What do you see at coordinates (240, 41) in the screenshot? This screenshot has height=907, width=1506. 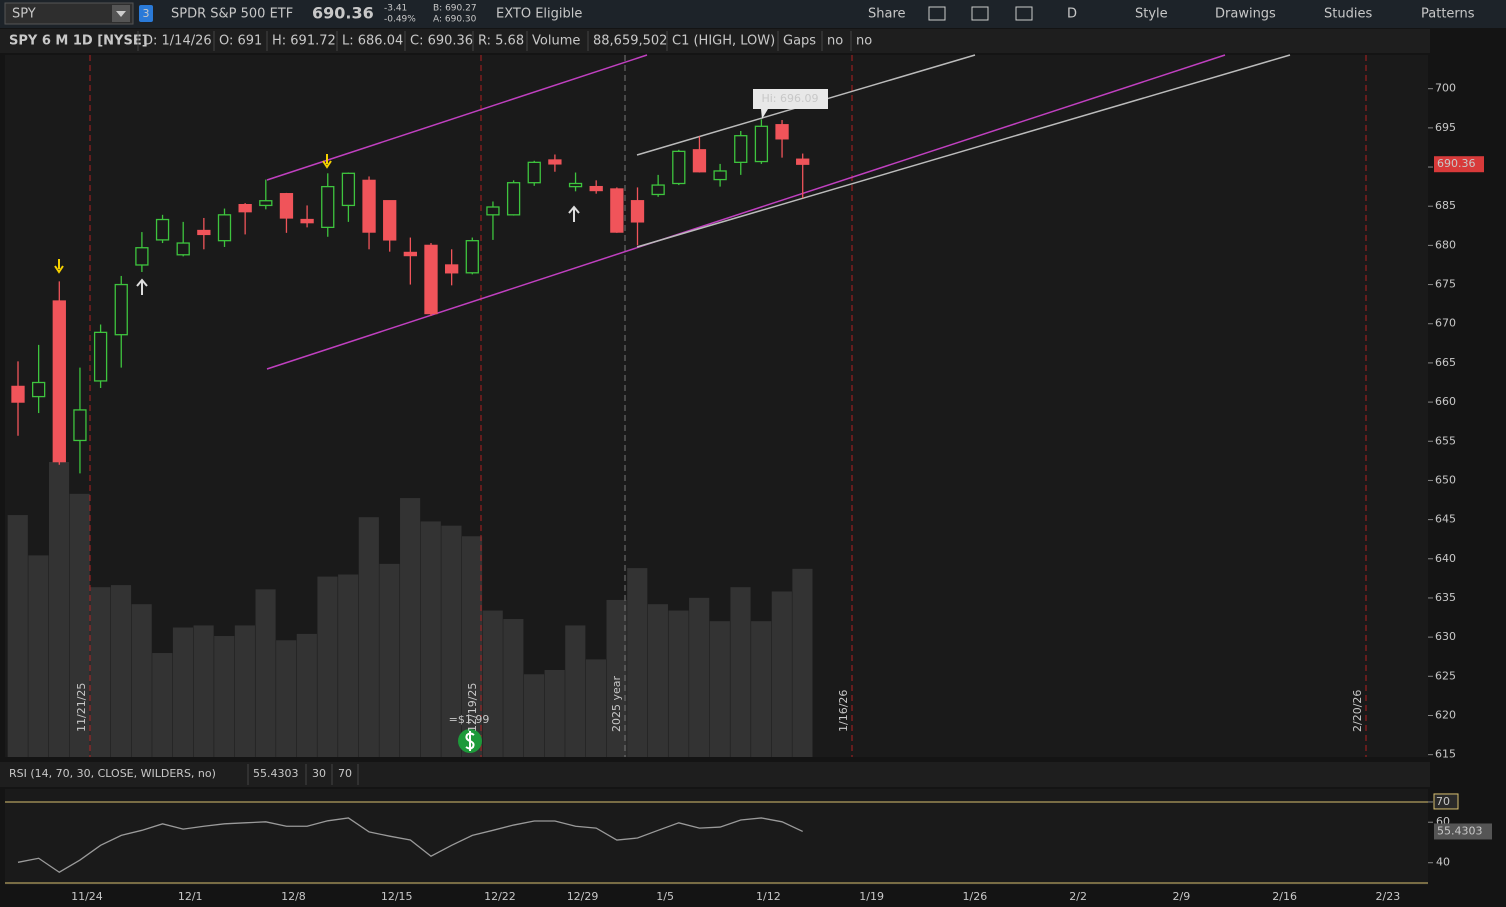 I see `header-field: O: 691` at bounding box center [240, 41].